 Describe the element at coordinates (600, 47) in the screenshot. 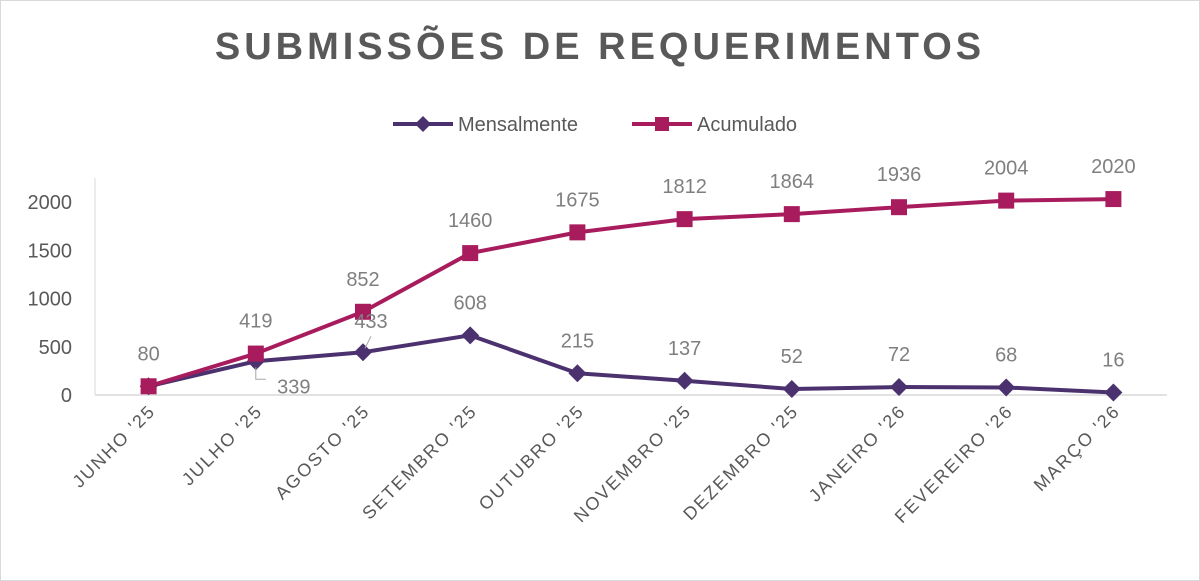

I see `chart-title: SUBMISSÕES DE REQUERIMENTOS` at that location.